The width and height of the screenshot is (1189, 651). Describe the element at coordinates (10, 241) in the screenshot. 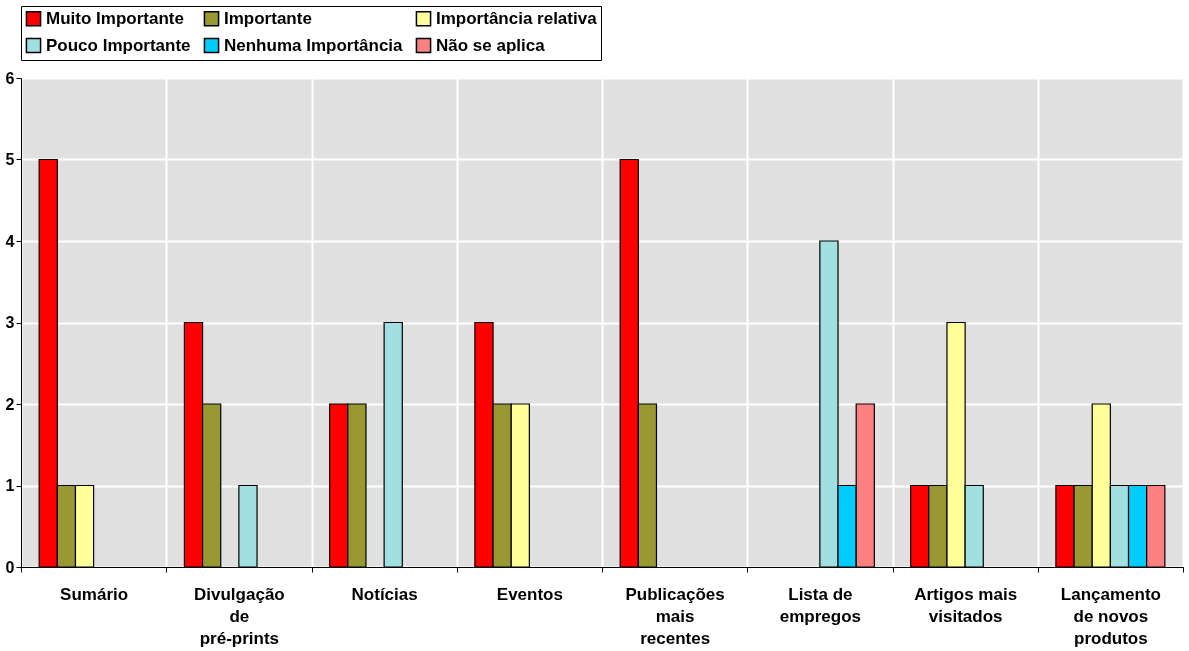

I see `y-tick-label: 4` at that location.